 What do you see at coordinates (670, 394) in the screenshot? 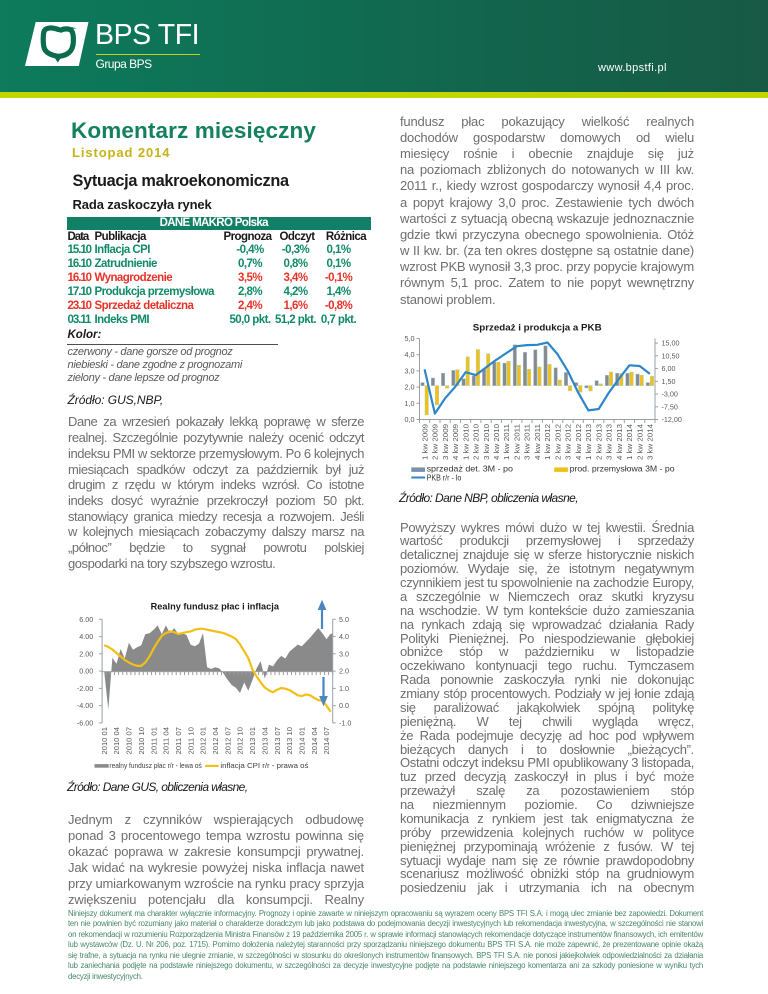
I see `svg-text: -3,00` at bounding box center [670, 394].